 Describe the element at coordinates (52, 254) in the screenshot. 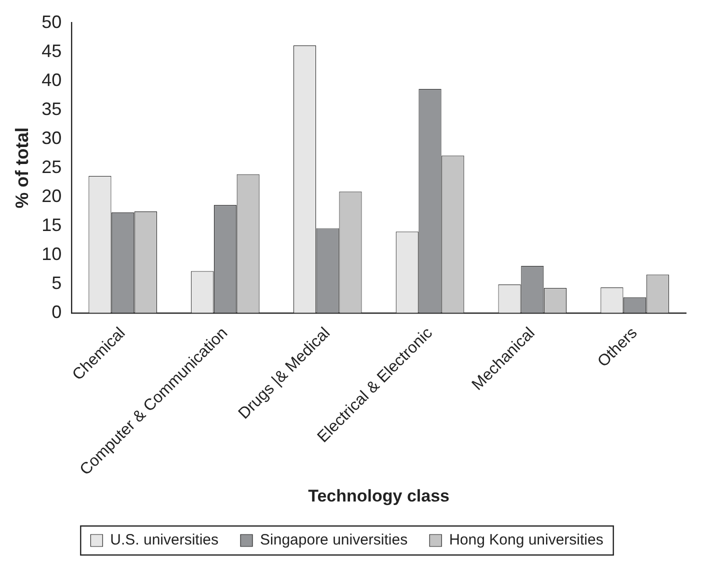

I see `y-tick-label: 10` at that location.